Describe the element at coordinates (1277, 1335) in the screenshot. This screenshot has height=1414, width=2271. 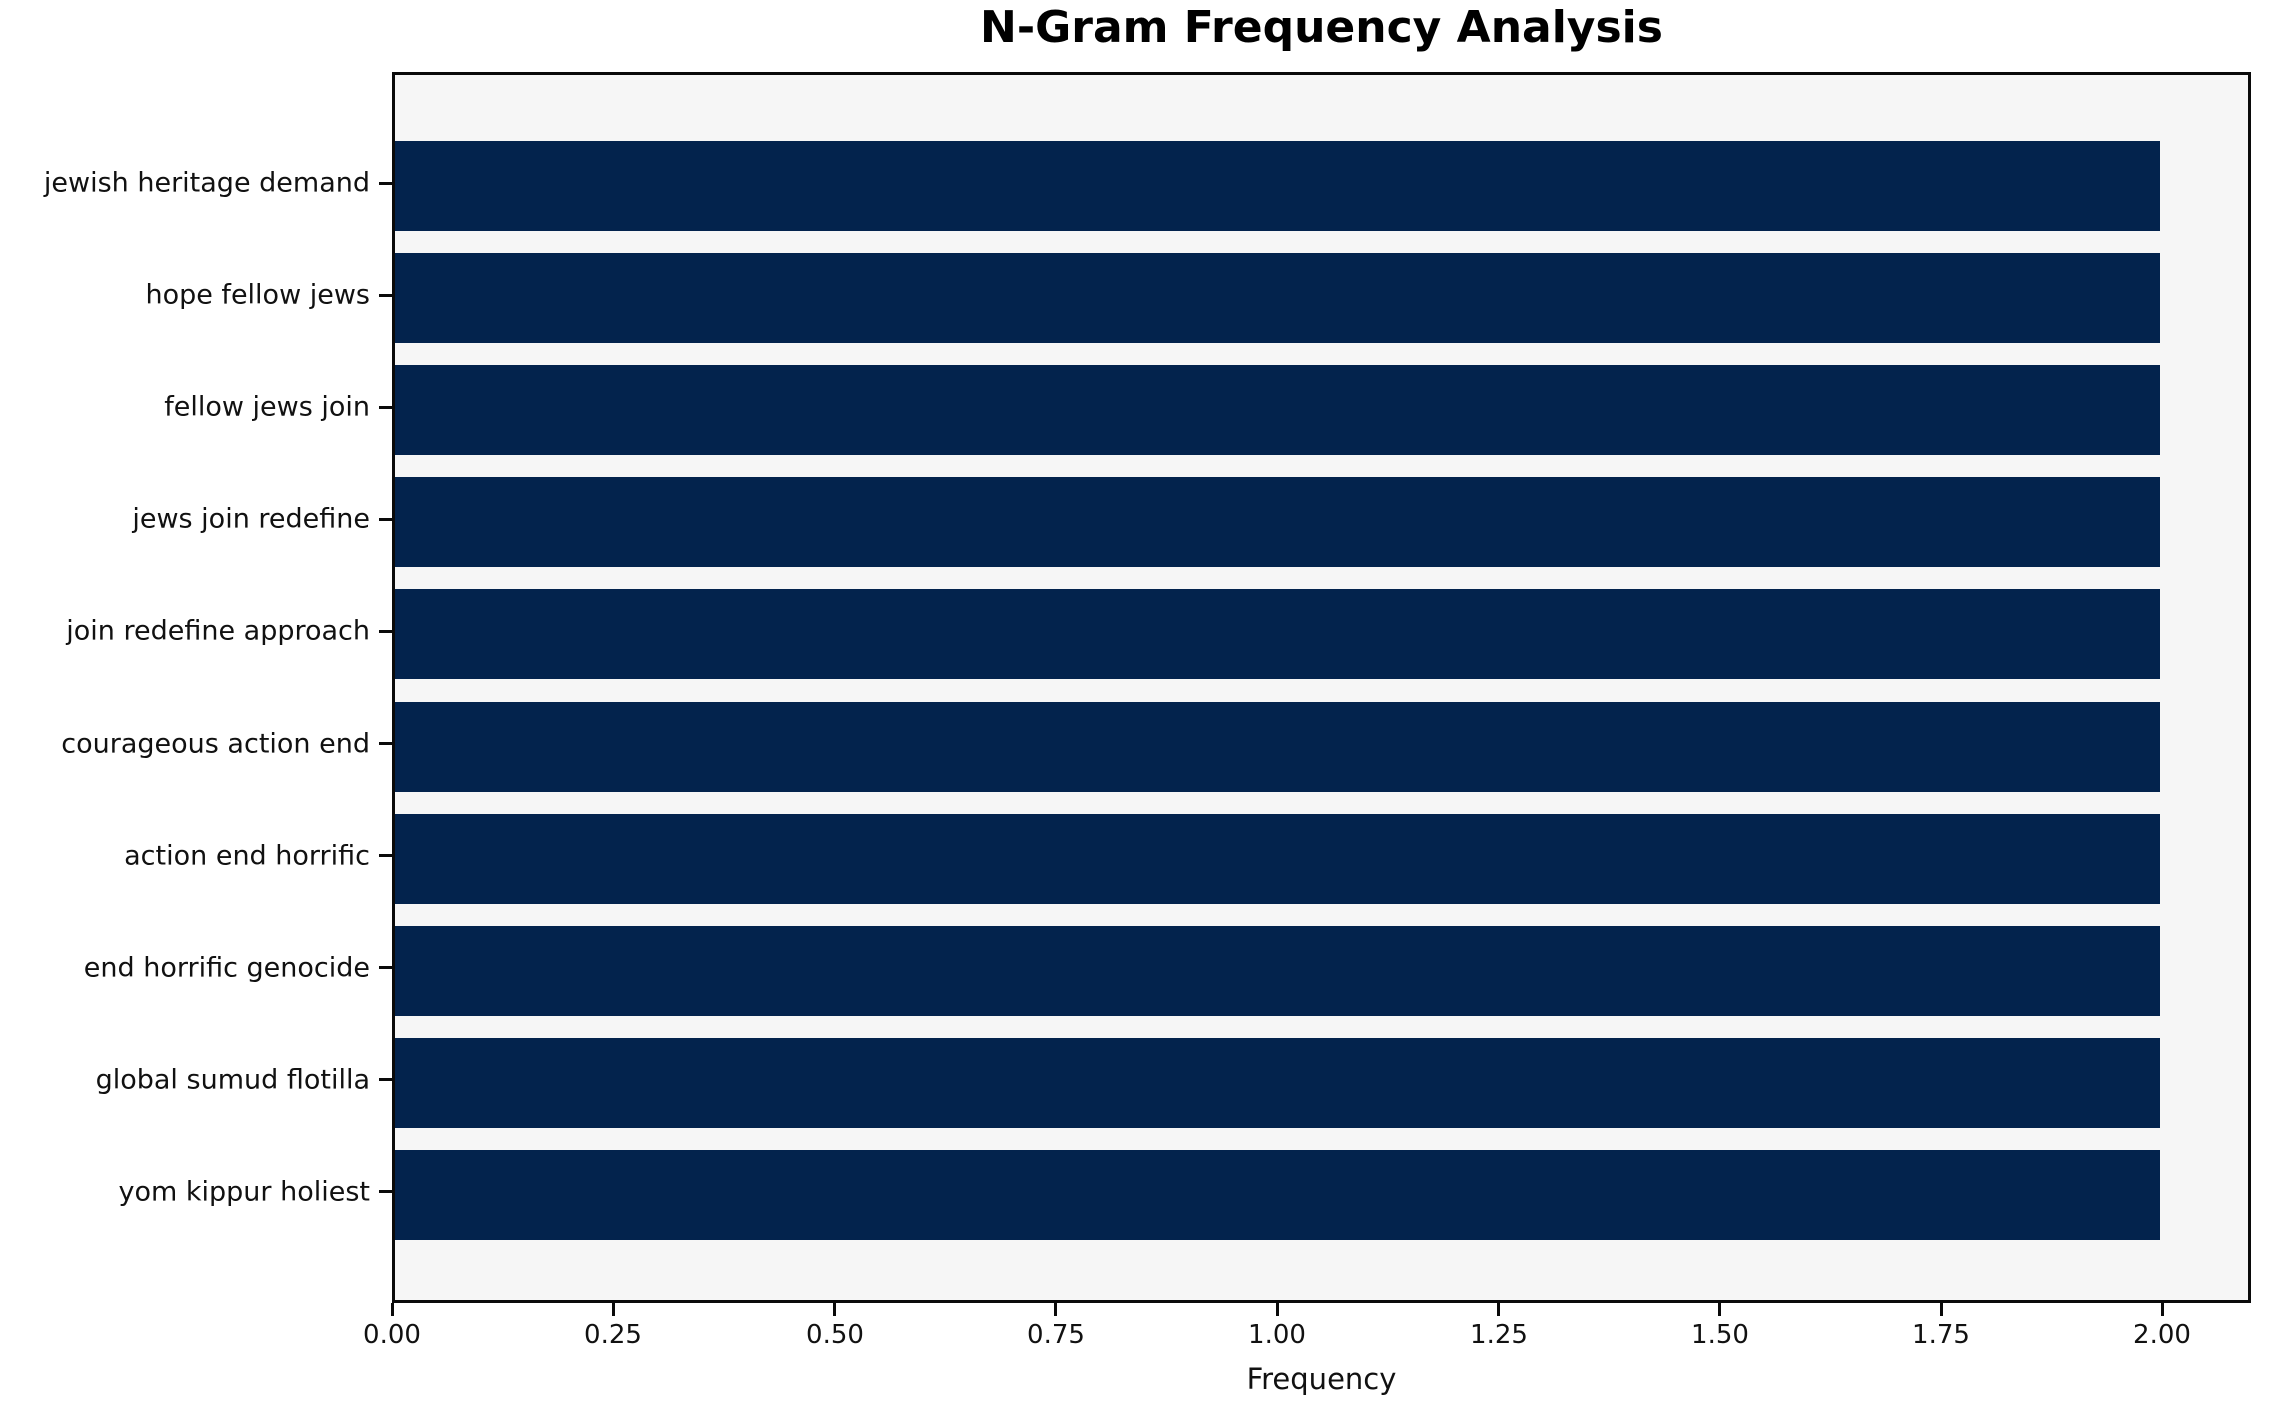
I see `x-tick-label-4: 1.00` at that location.